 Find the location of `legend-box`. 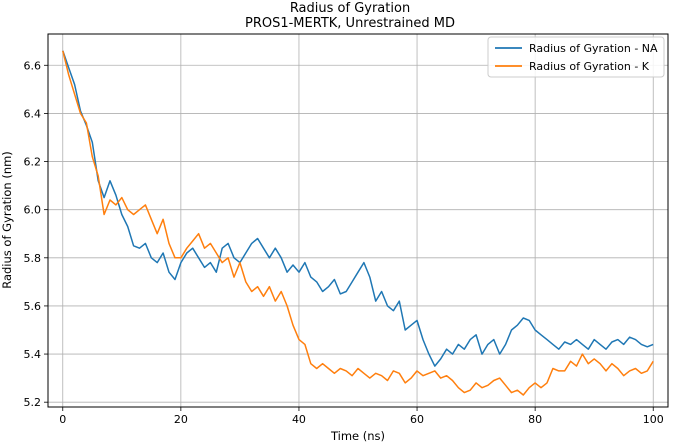

legend-box is located at coordinates (576, 57).